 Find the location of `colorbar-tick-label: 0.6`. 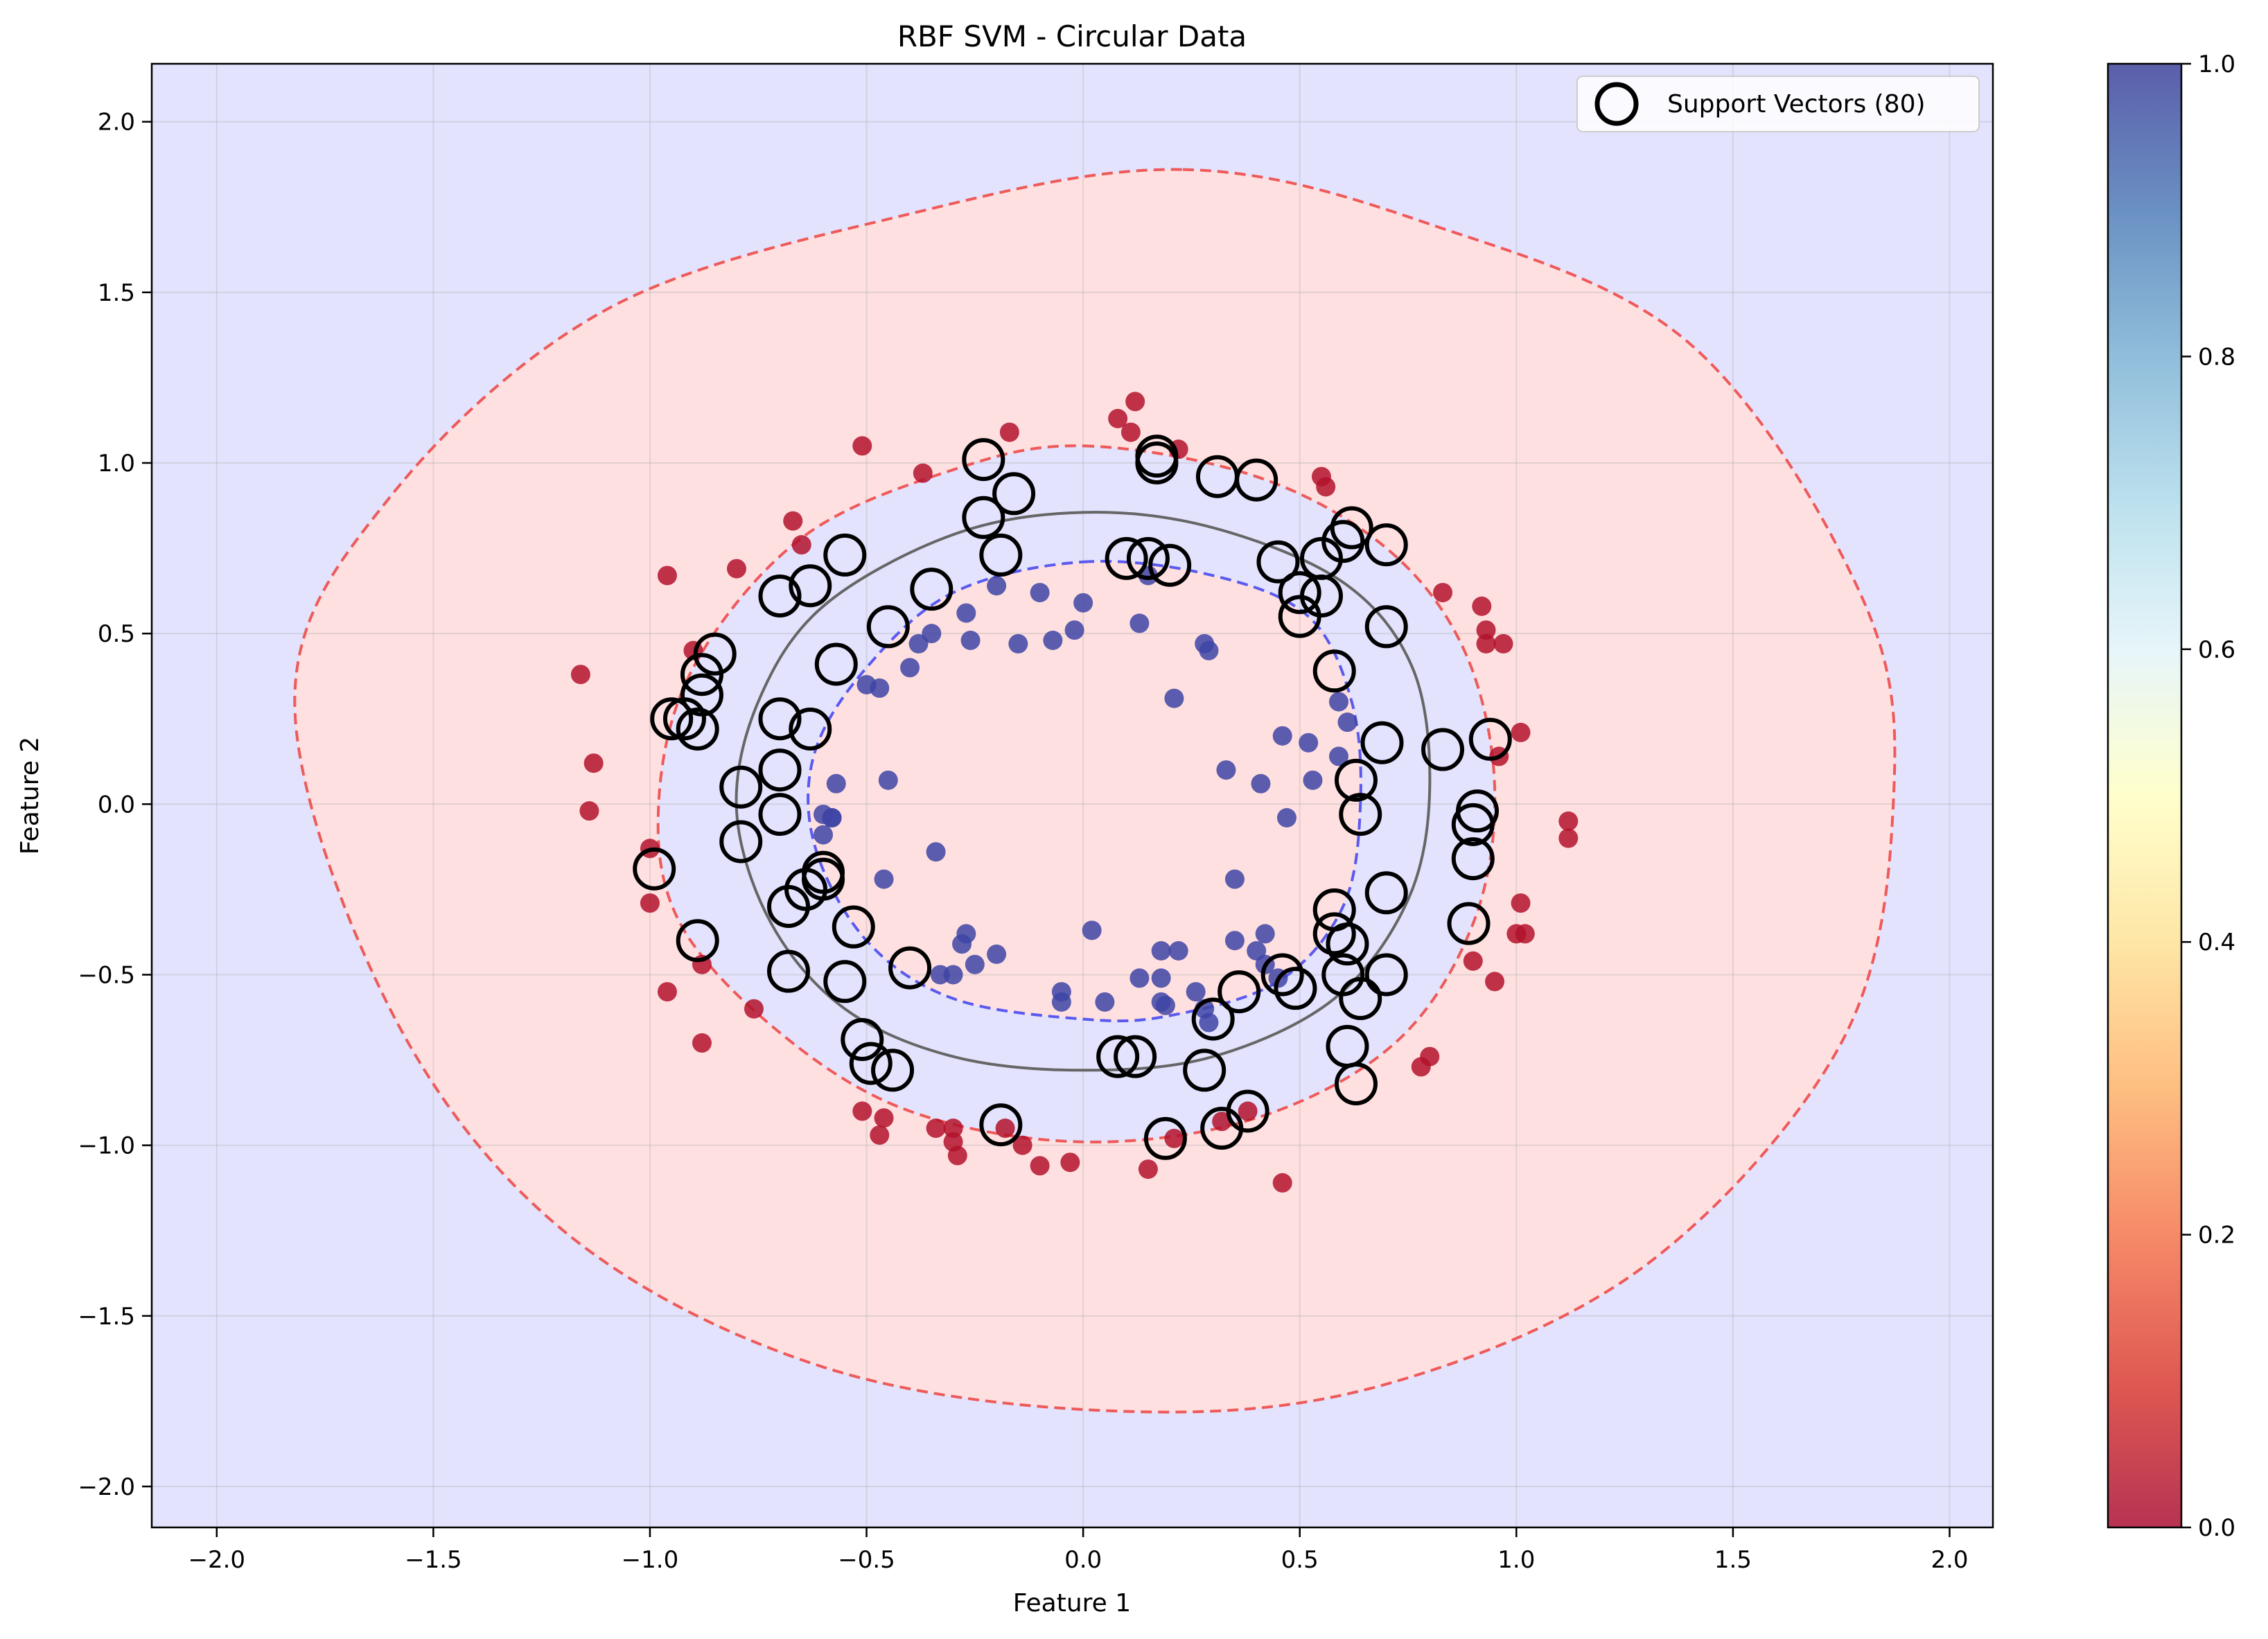

colorbar-tick-label: 0.6 is located at coordinates (2216, 650).